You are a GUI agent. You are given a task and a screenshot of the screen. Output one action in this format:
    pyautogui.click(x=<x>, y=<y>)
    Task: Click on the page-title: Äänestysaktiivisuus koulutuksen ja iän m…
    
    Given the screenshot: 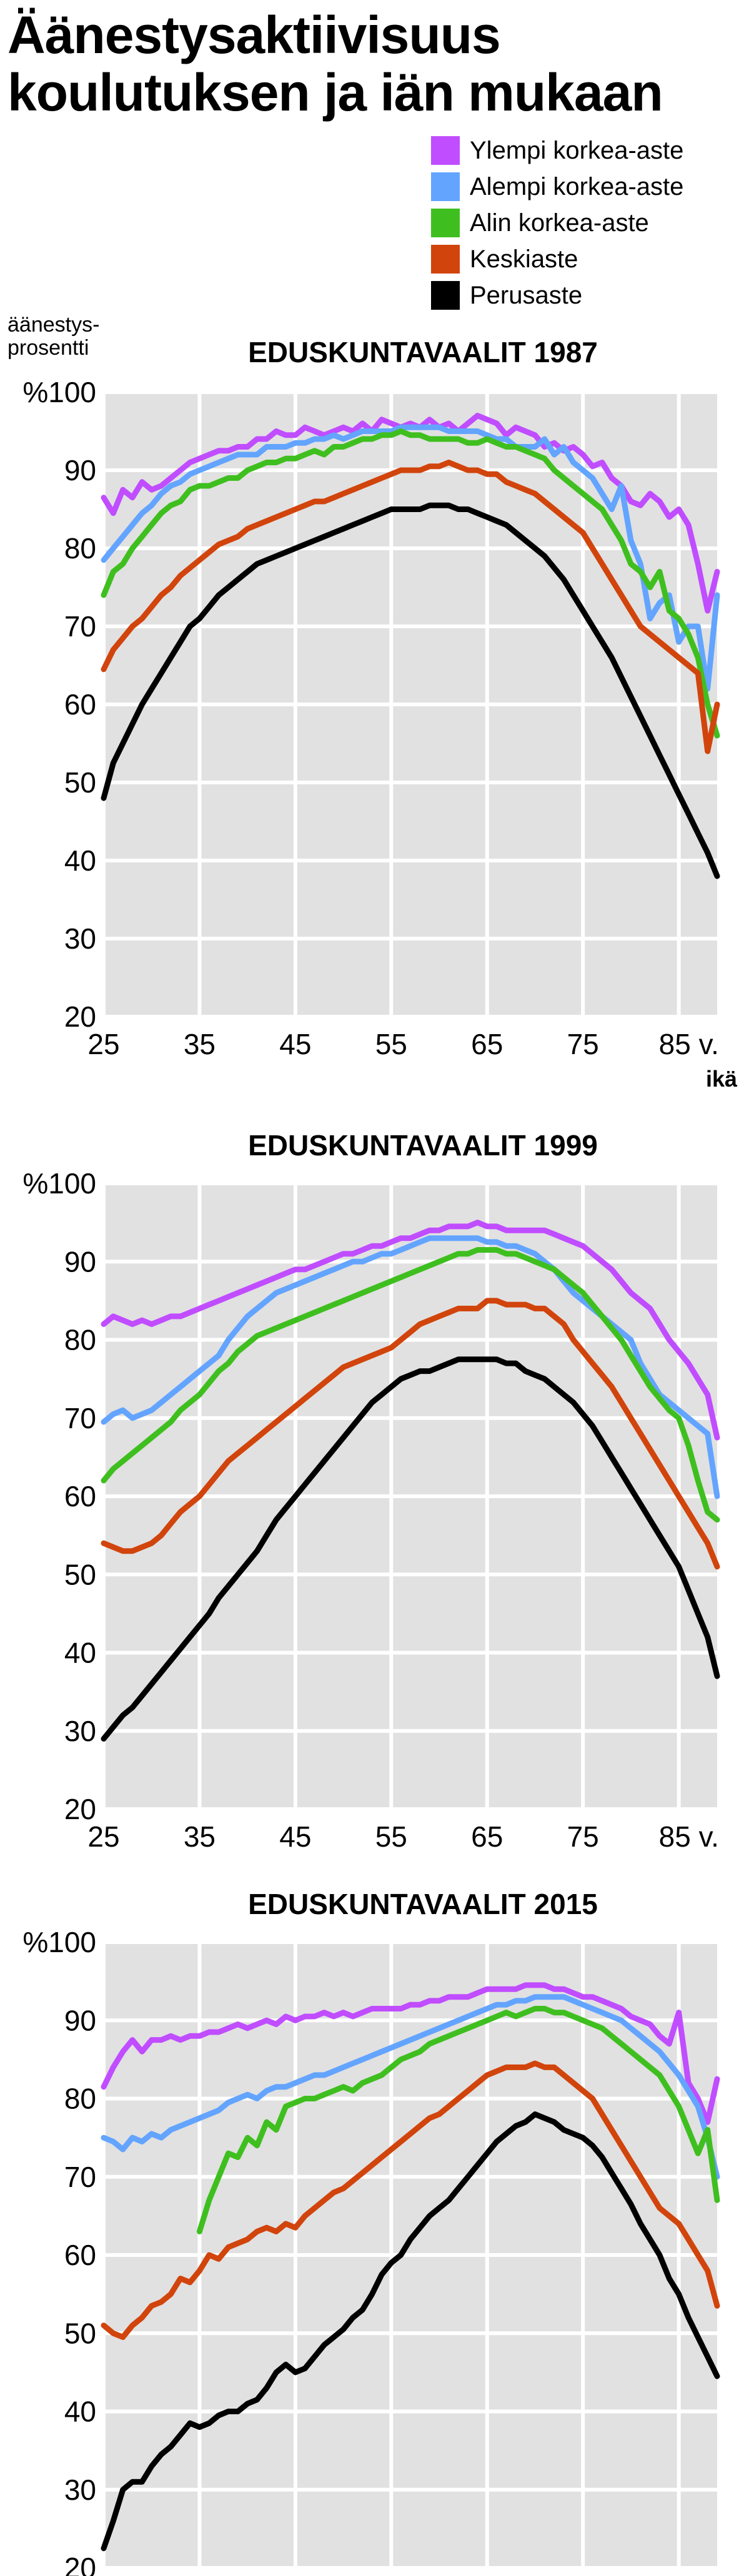 What is the action you would take?
    pyautogui.click(x=378, y=64)
    